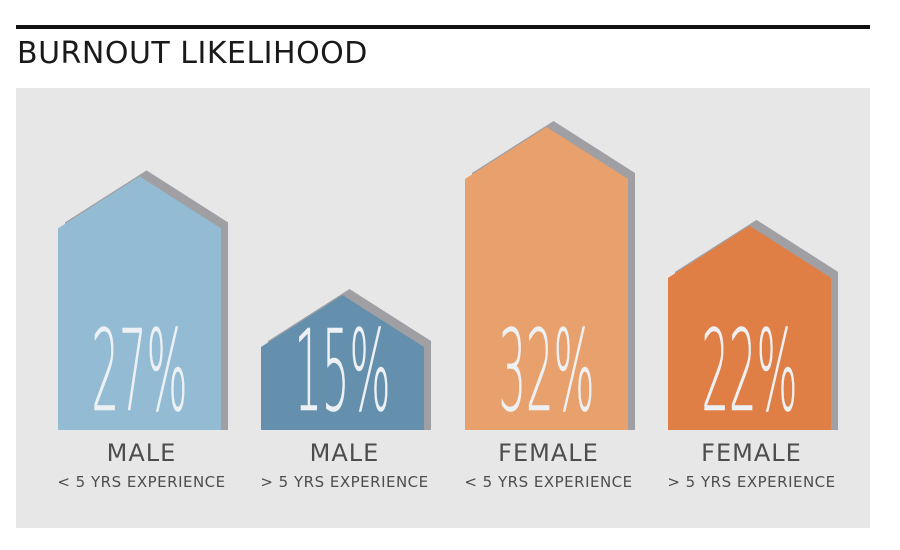 This screenshot has height=550, width=900. Describe the element at coordinates (343, 372) in the screenshot. I see `value-label: 15%` at that location.